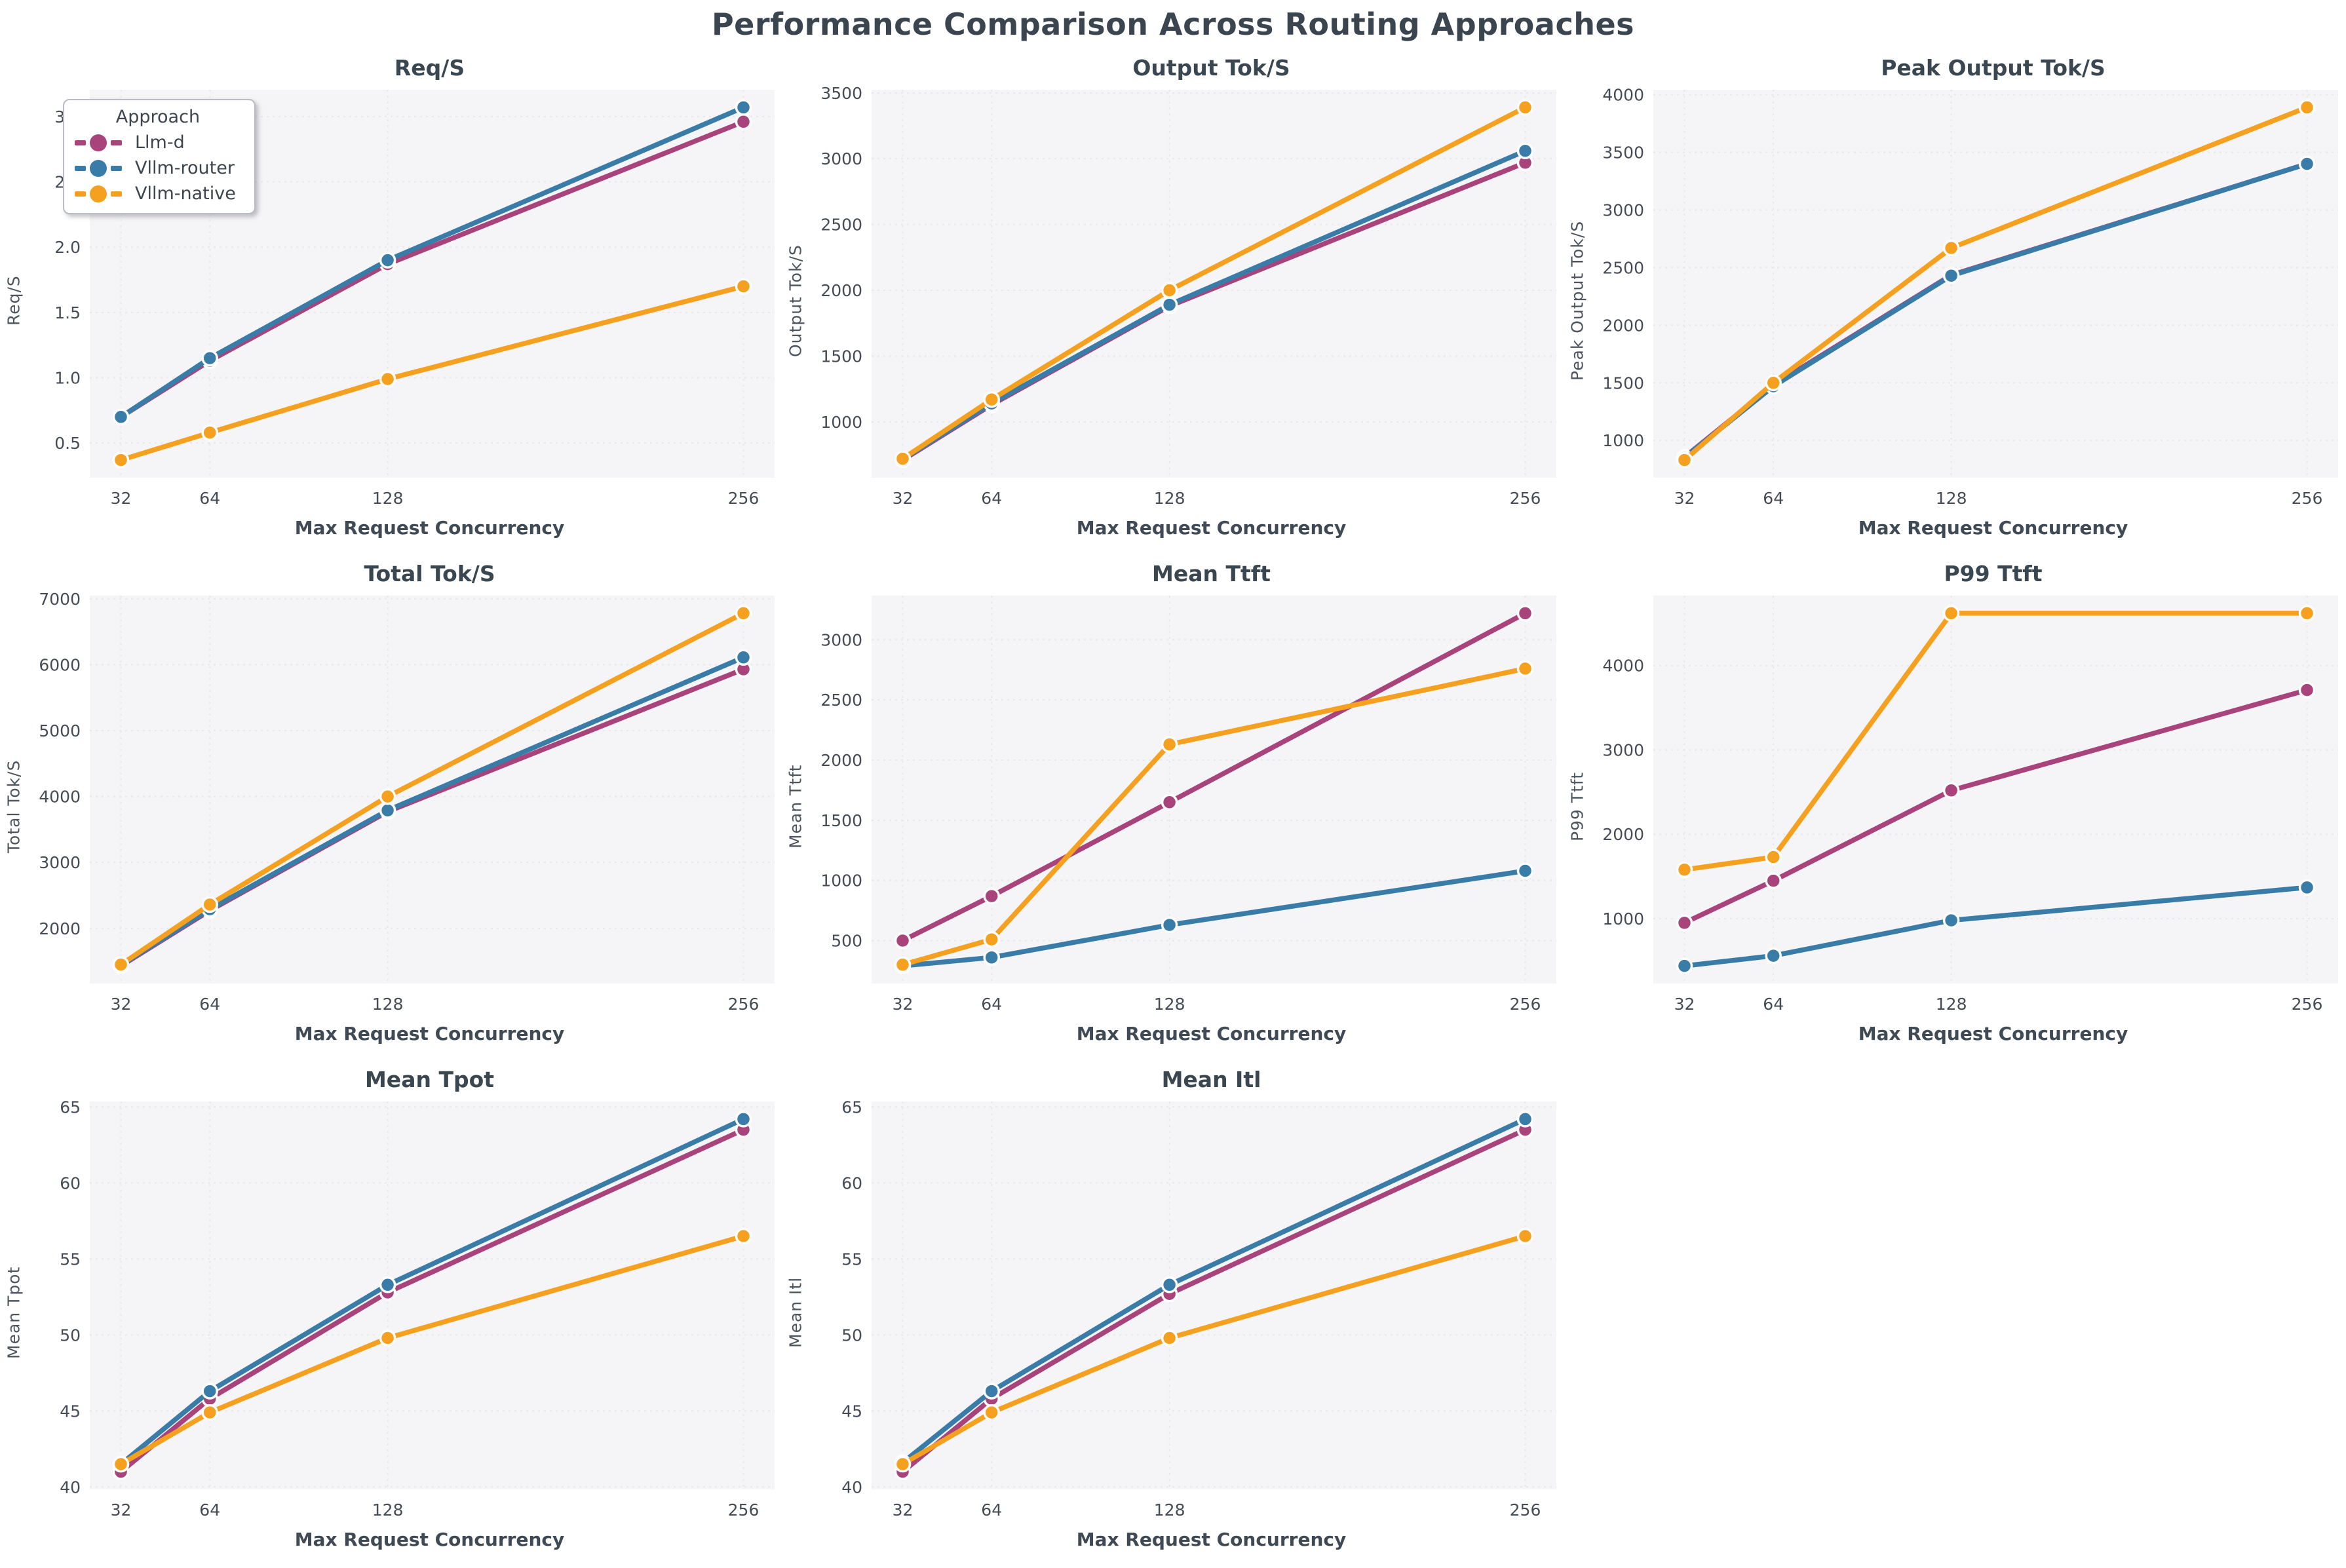 The height and width of the screenshot is (1568, 2346). What do you see at coordinates (1993, 68) in the screenshot?
I see `subplot-title: Peak Output Tok/S` at bounding box center [1993, 68].